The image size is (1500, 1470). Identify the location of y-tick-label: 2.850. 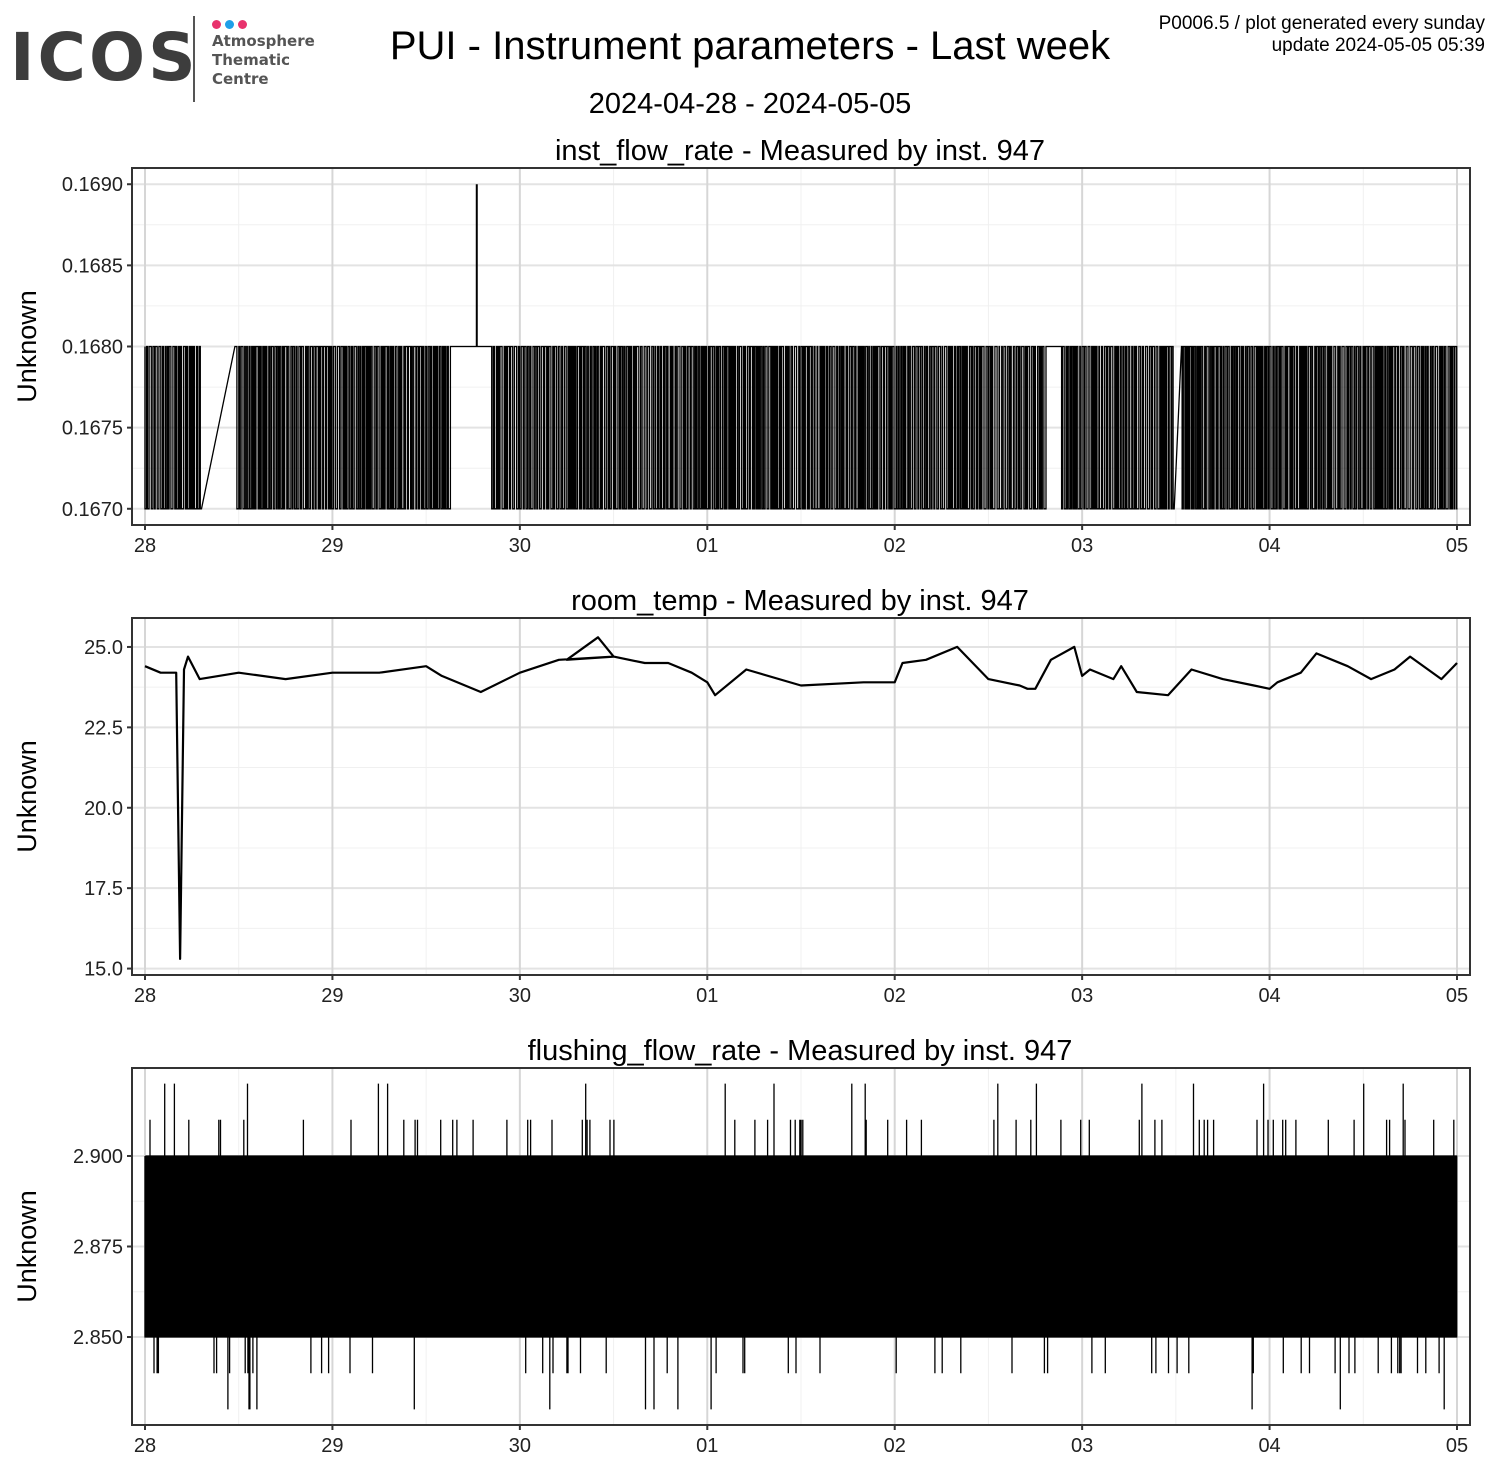
(98, 1338).